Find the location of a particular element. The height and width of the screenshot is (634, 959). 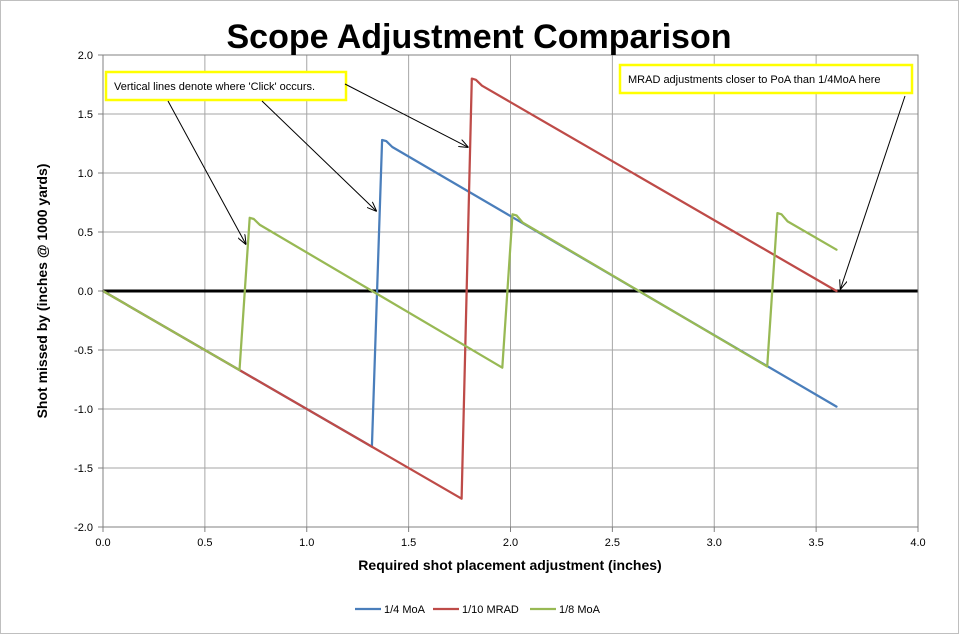

y-axis-title: Shot missed by (inches @ 1000 yards) is located at coordinates (42, 291).